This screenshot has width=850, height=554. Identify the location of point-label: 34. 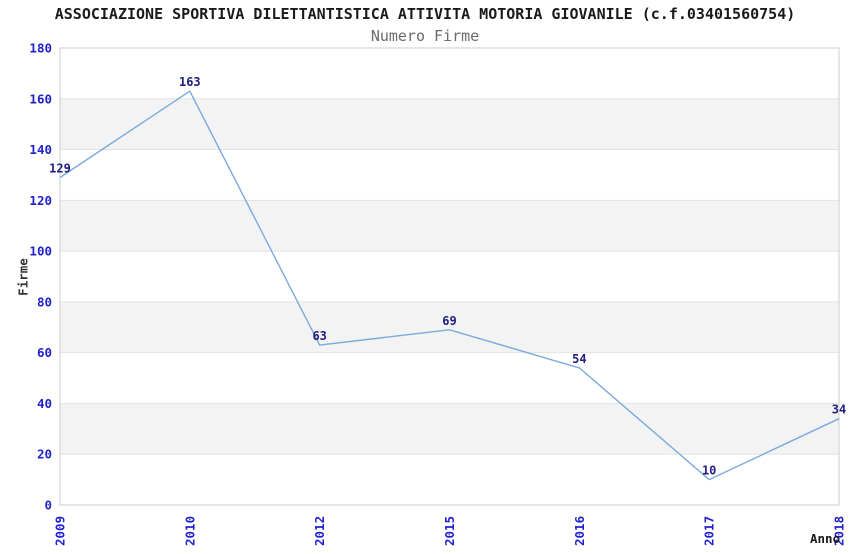
(839, 410).